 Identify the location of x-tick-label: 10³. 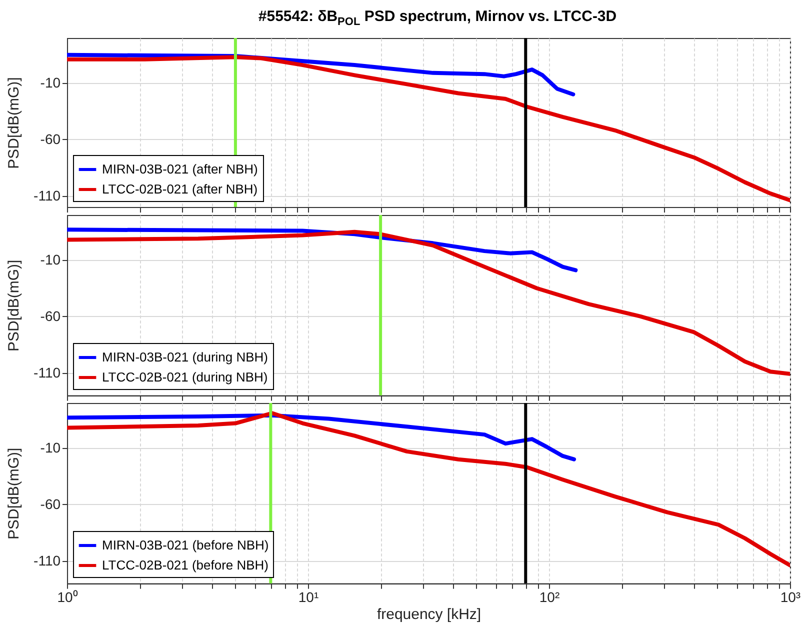
(790, 597).